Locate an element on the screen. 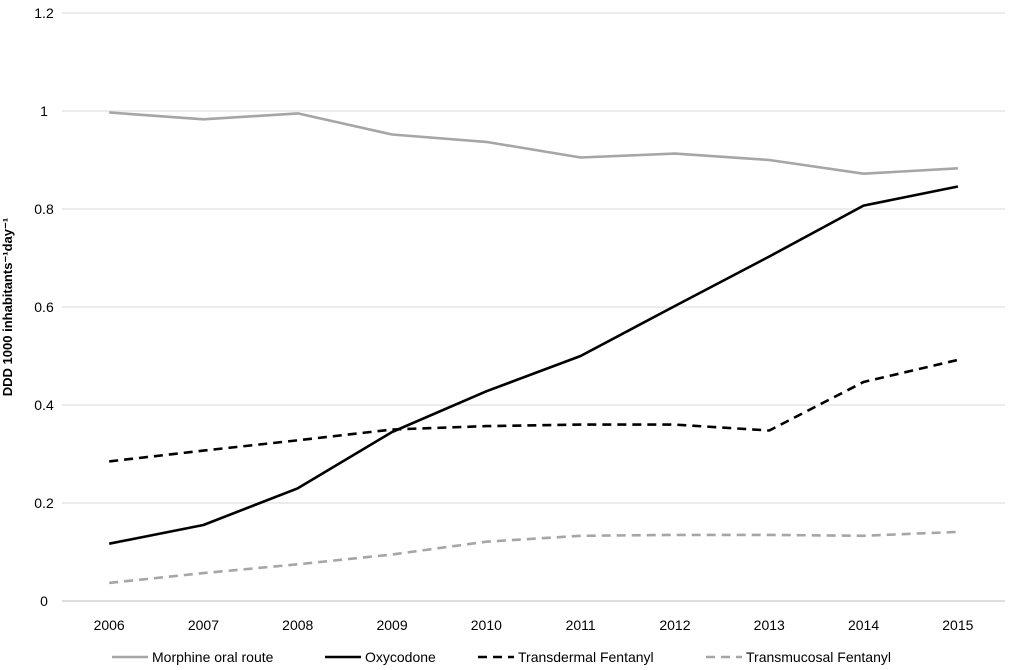  x-tick-label: 2012 is located at coordinates (674, 625).